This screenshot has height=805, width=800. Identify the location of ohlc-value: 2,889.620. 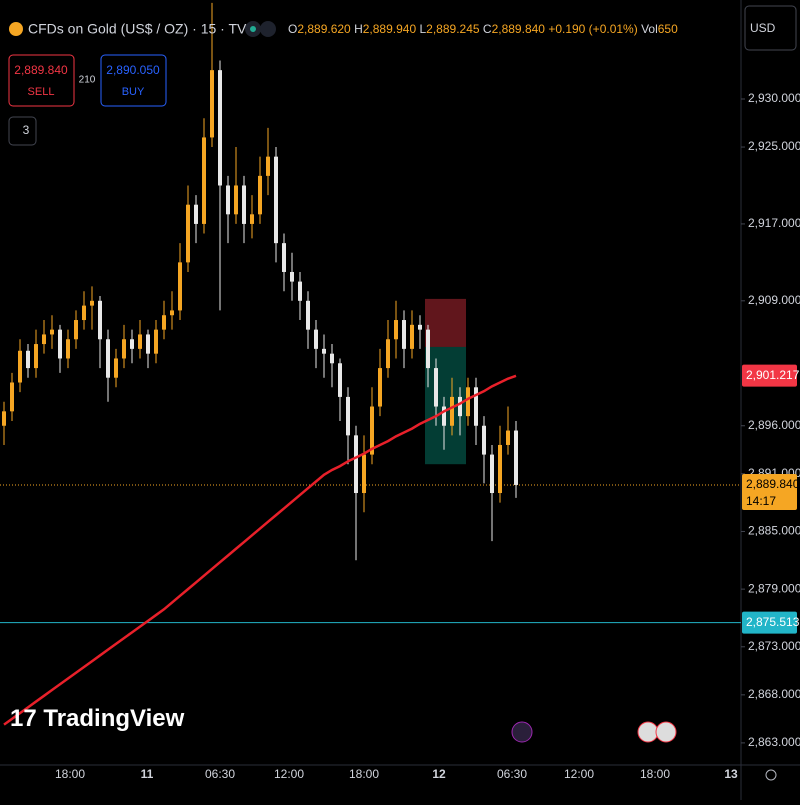
(324, 29).